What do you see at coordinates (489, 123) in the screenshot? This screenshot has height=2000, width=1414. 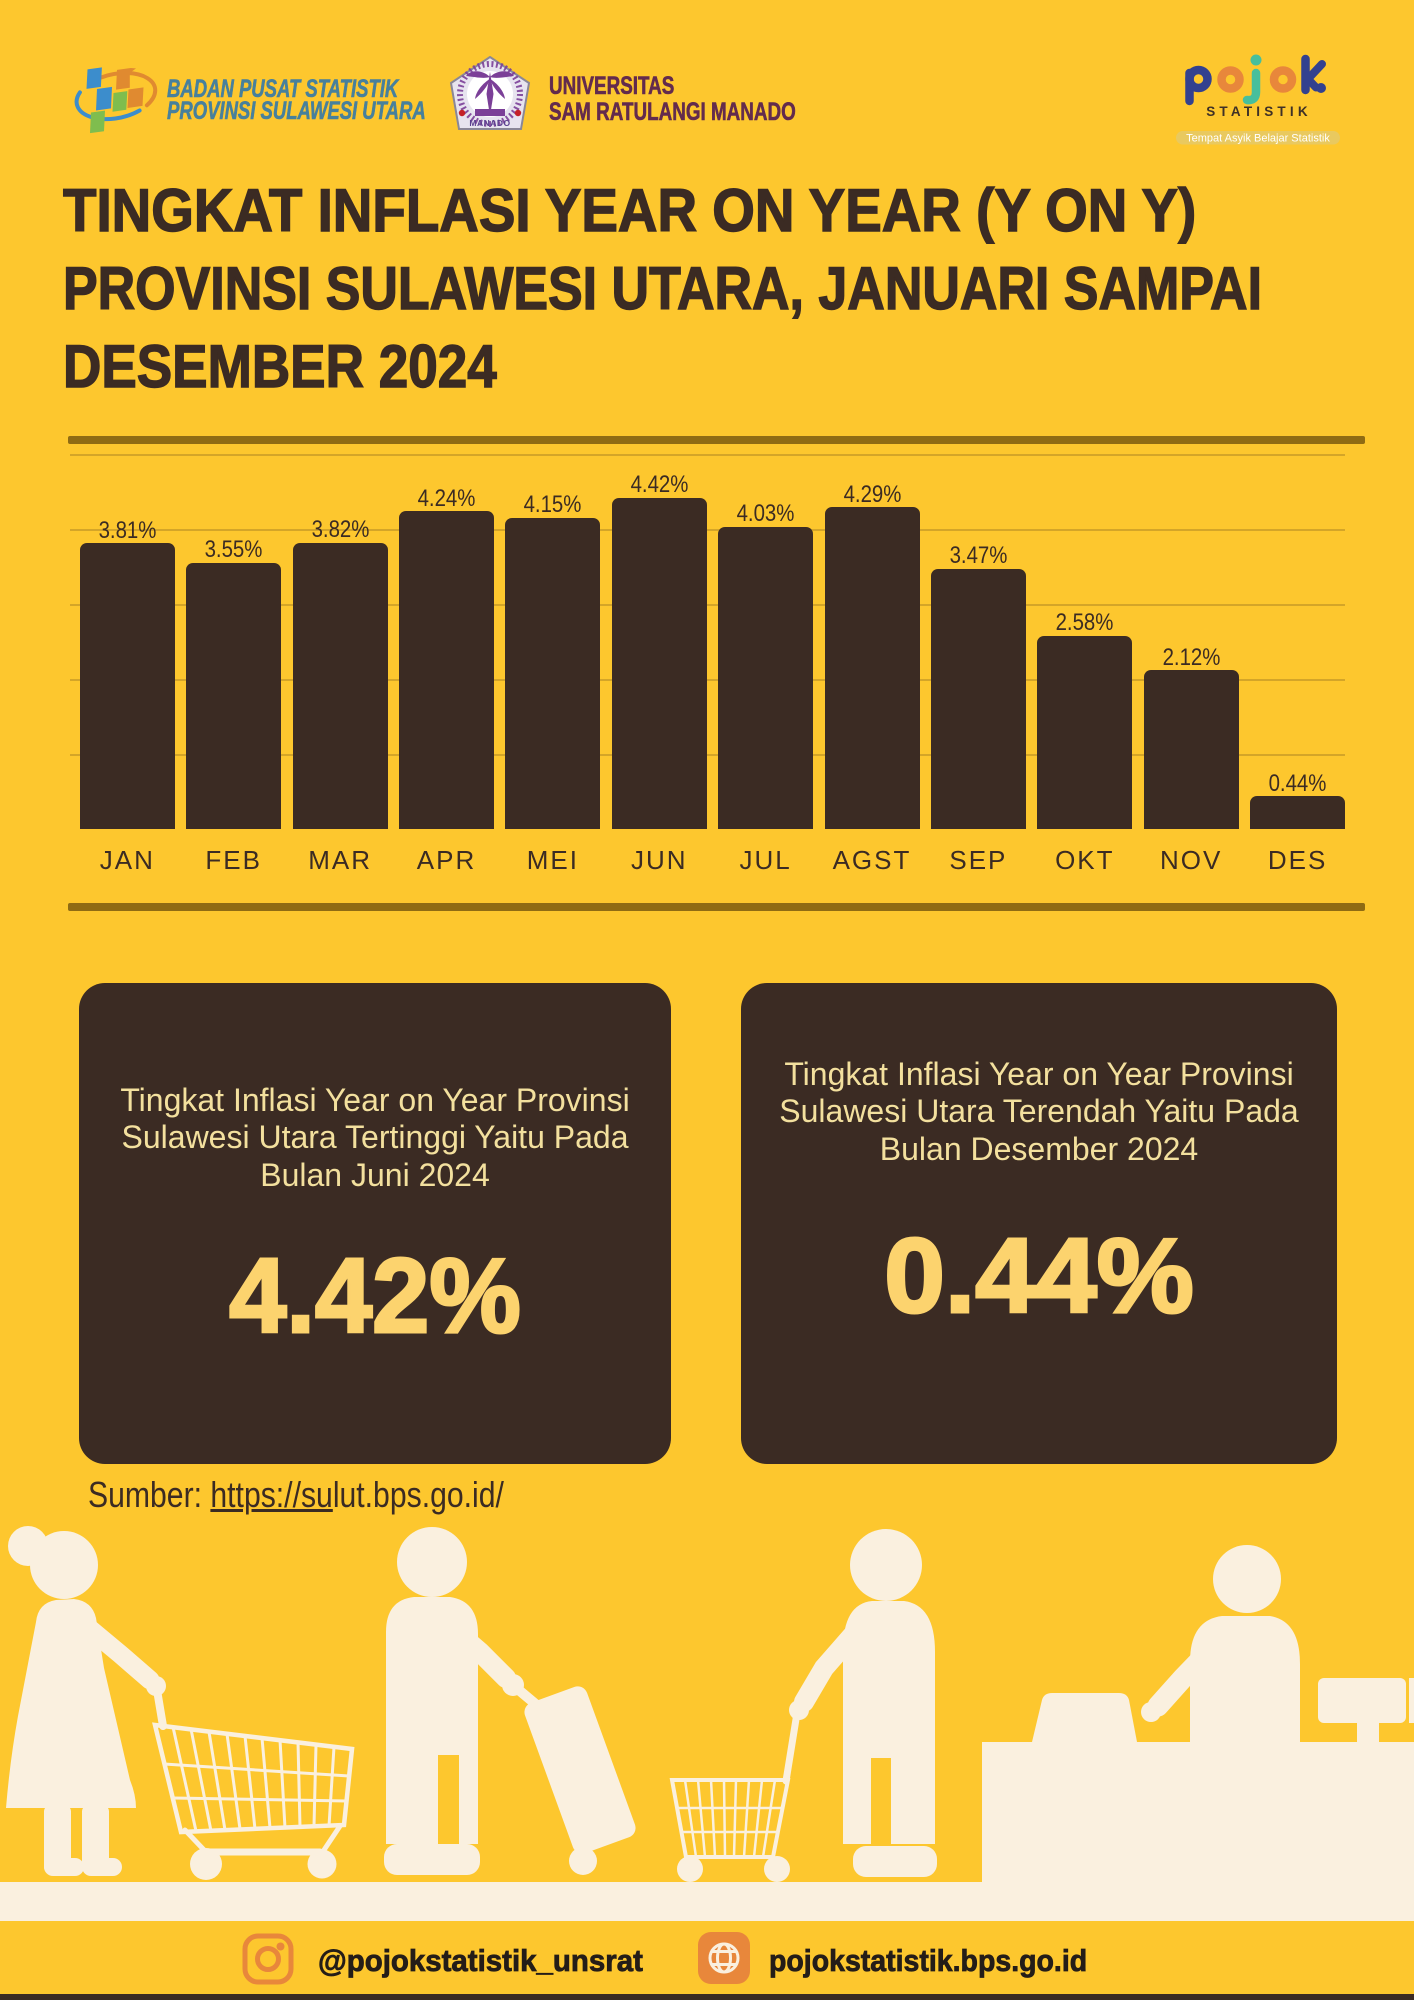 I see `svg-text: MANADO` at bounding box center [489, 123].